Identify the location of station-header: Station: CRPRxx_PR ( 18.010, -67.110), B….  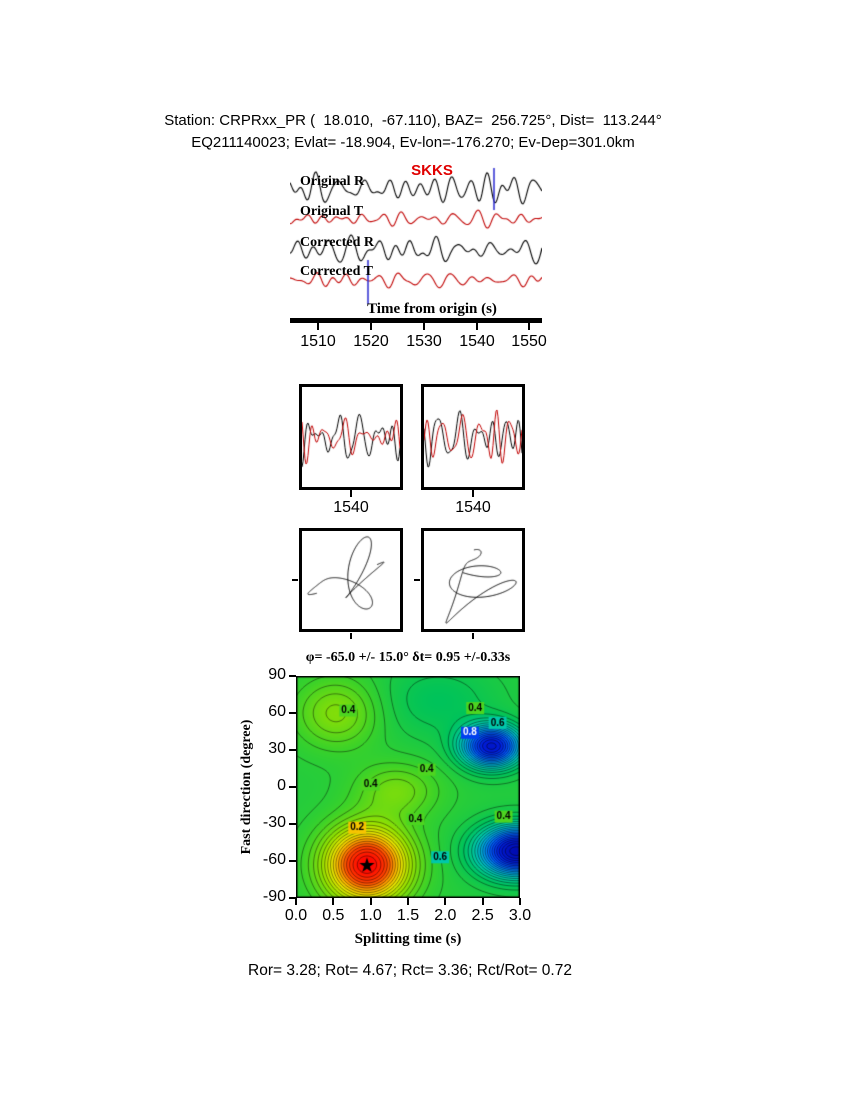
(413, 120).